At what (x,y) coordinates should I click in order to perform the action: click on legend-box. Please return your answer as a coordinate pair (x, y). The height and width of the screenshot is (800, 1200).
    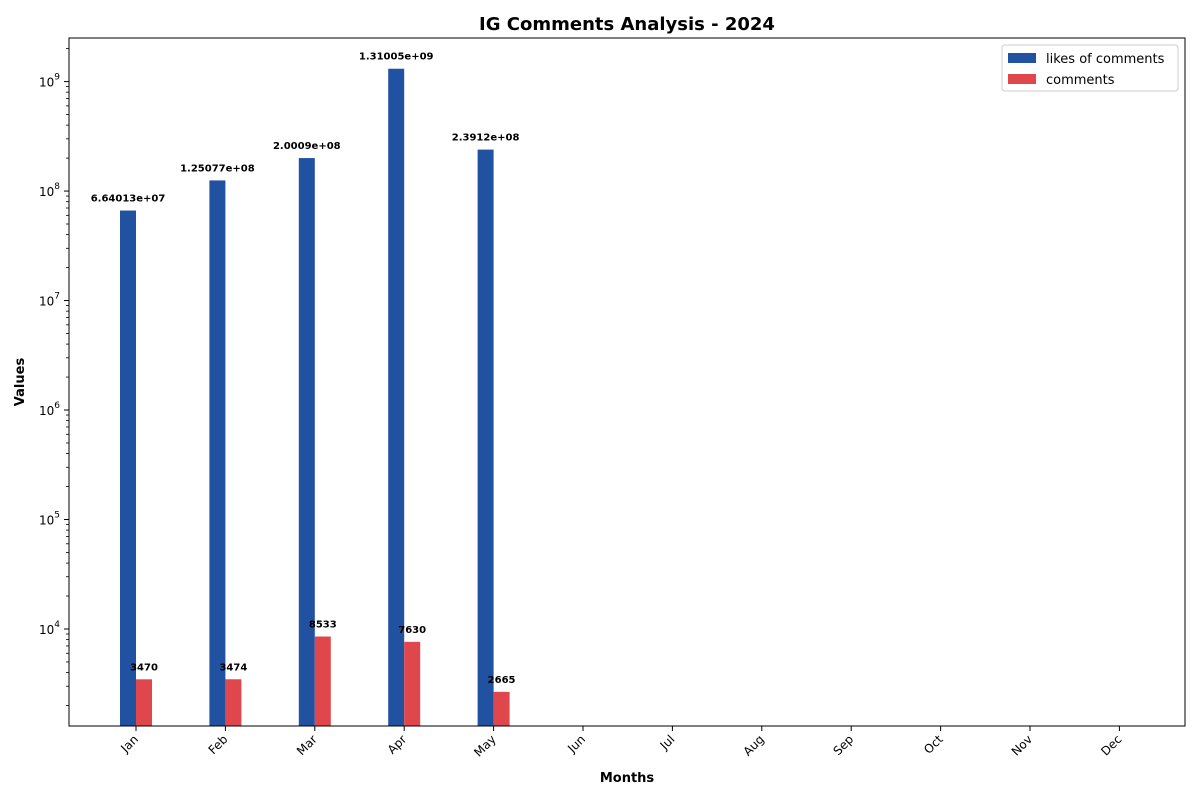
    Looking at the image, I should click on (1090, 68).